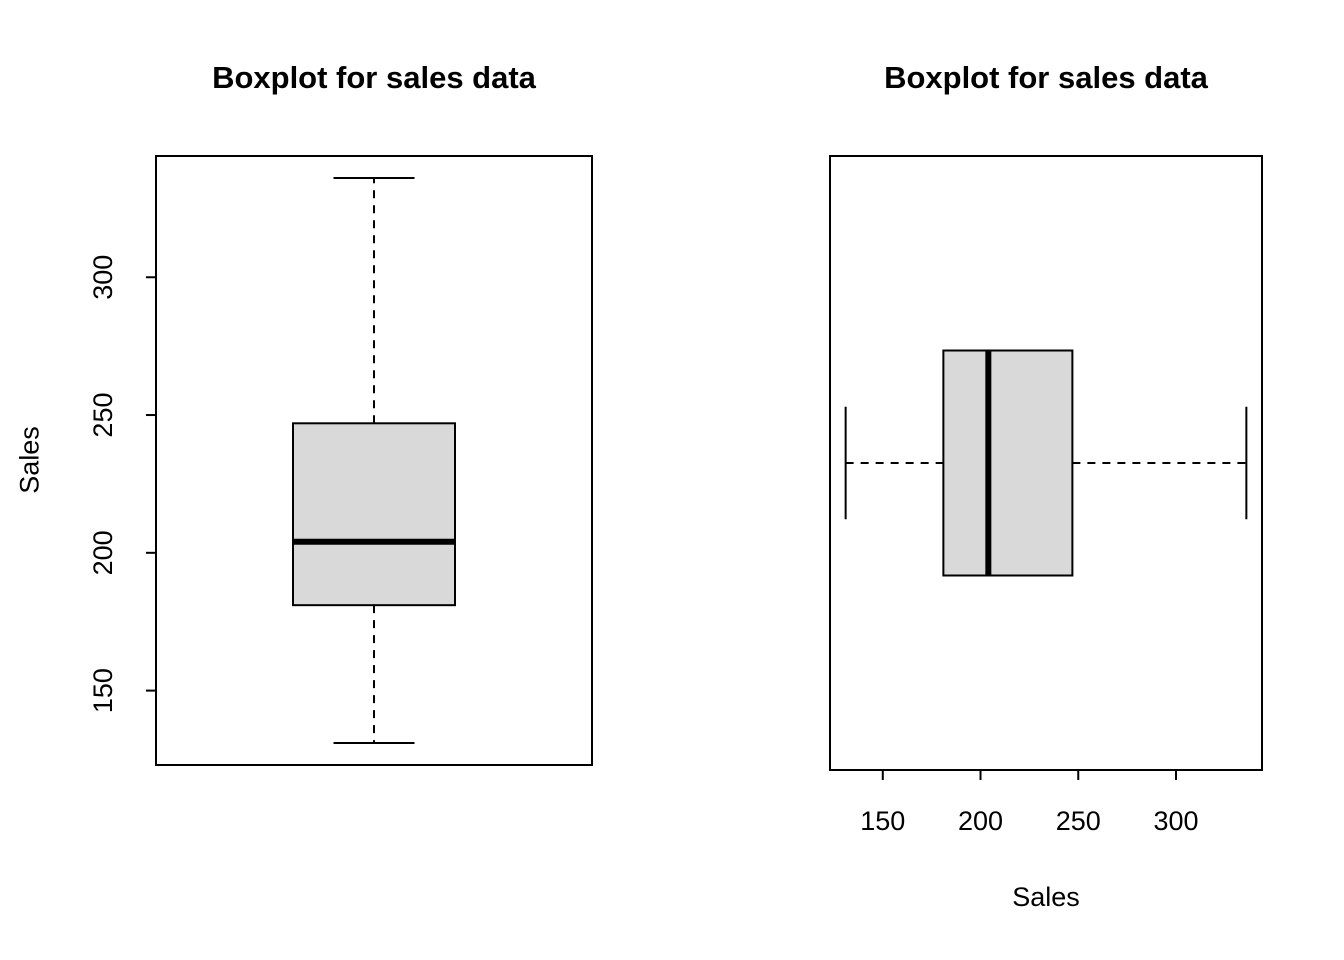 The image size is (1344, 960). Describe the element at coordinates (103, 552) in the screenshot. I see `y-axis-tick-label: 200` at that location.